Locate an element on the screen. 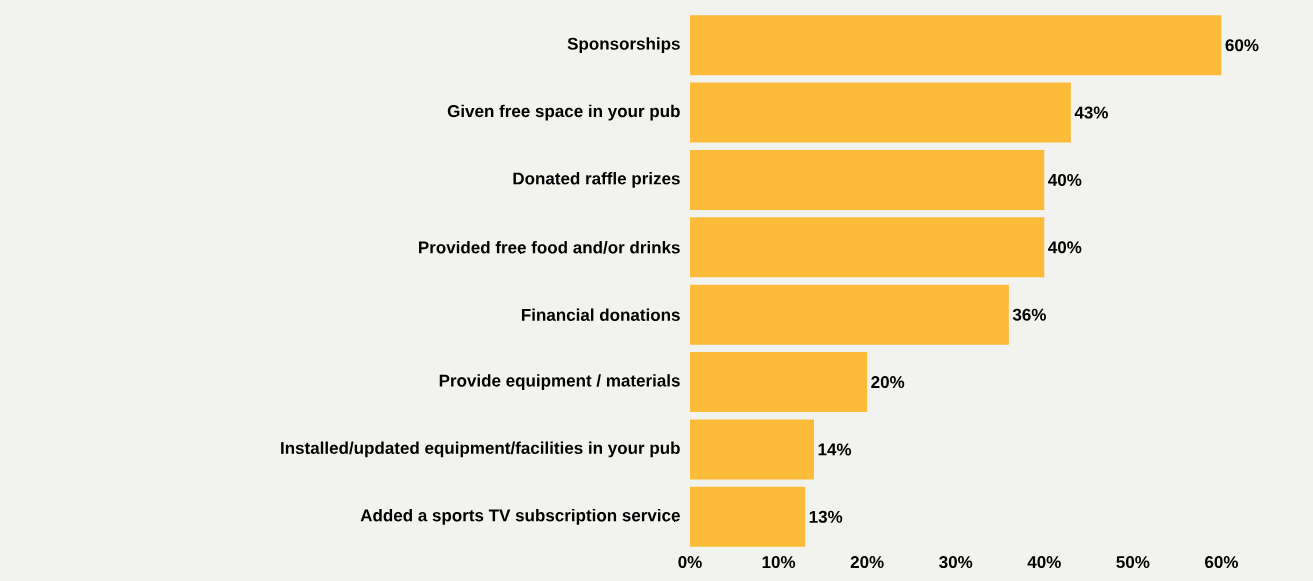 The width and height of the screenshot is (1313, 581). y-tick-label: Provided free food and/or drinks is located at coordinates (549, 247).